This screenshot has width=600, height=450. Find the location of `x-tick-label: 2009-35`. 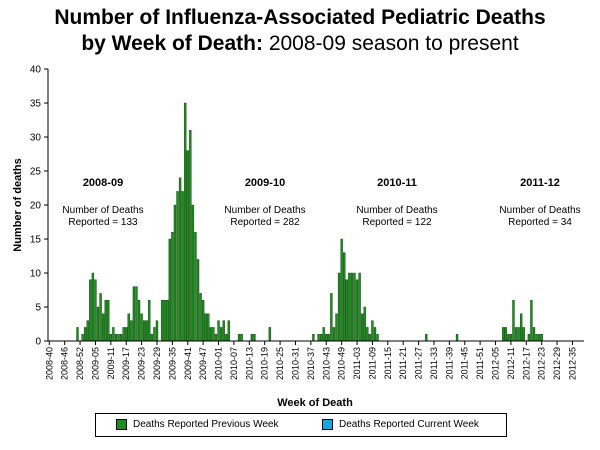

x-tick-label: 2009-35 is located at coordinates (172, 363).